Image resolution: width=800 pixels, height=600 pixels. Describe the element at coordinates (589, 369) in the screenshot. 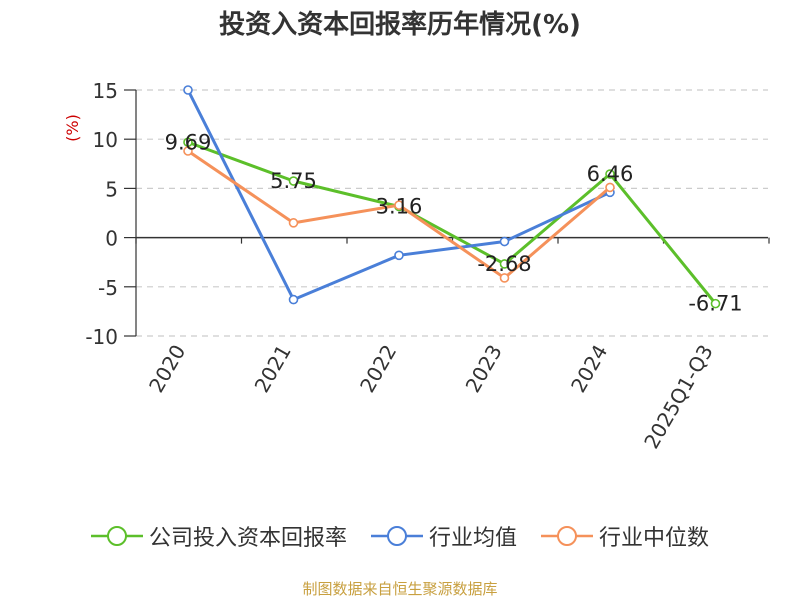

I see `x-tick-label: 2024` at that location.